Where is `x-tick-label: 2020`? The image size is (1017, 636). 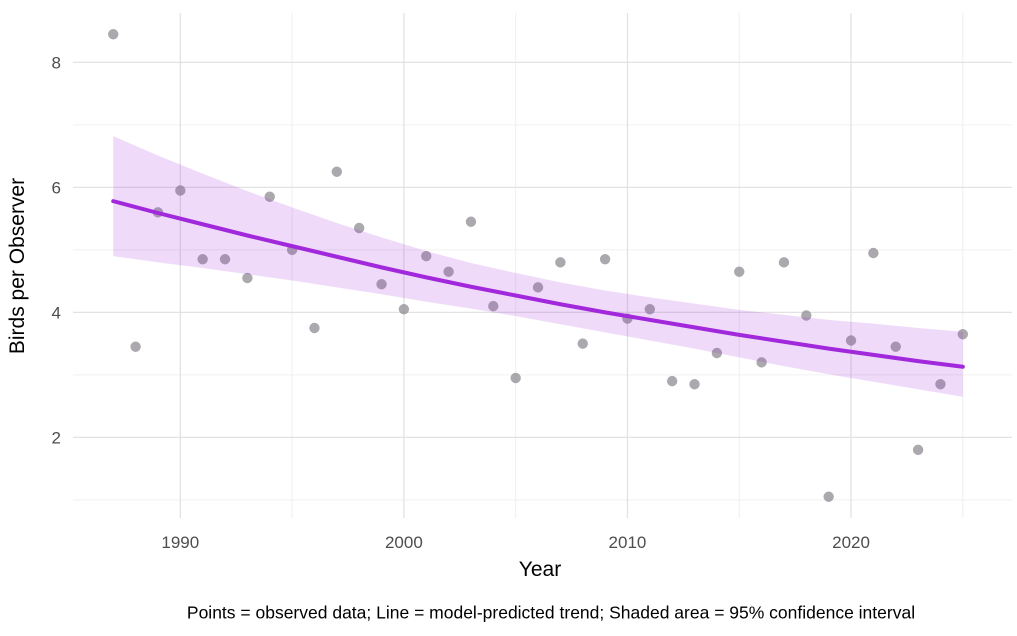 x-tick-label: 2020 is located at coordinates (851, 542).